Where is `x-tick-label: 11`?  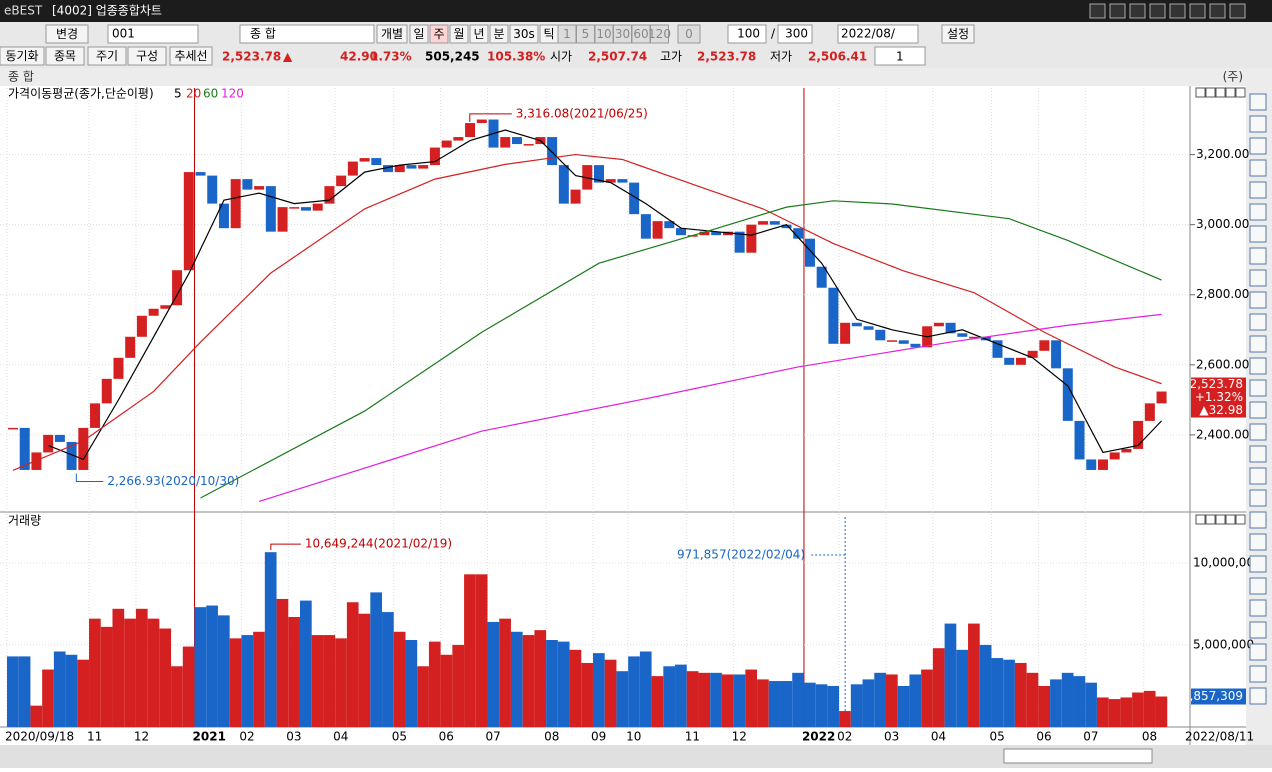
x-tick-label: 11 is located at coordinates (692, 737).